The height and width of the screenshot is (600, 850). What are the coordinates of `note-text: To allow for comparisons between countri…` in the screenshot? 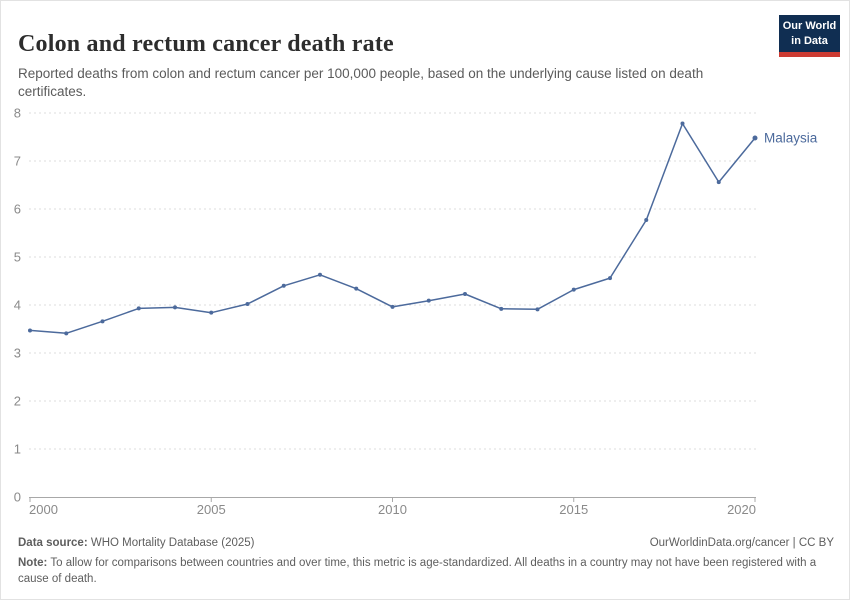 It's located at (417, 571).